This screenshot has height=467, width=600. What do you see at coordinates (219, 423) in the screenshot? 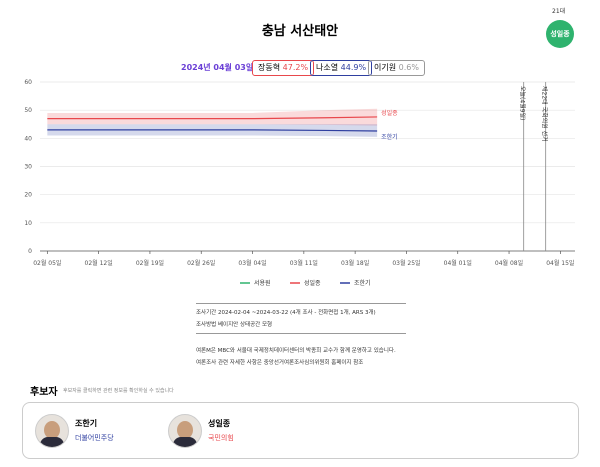
I see `candidate-name: 성일종` at bounding box center [219, 423].